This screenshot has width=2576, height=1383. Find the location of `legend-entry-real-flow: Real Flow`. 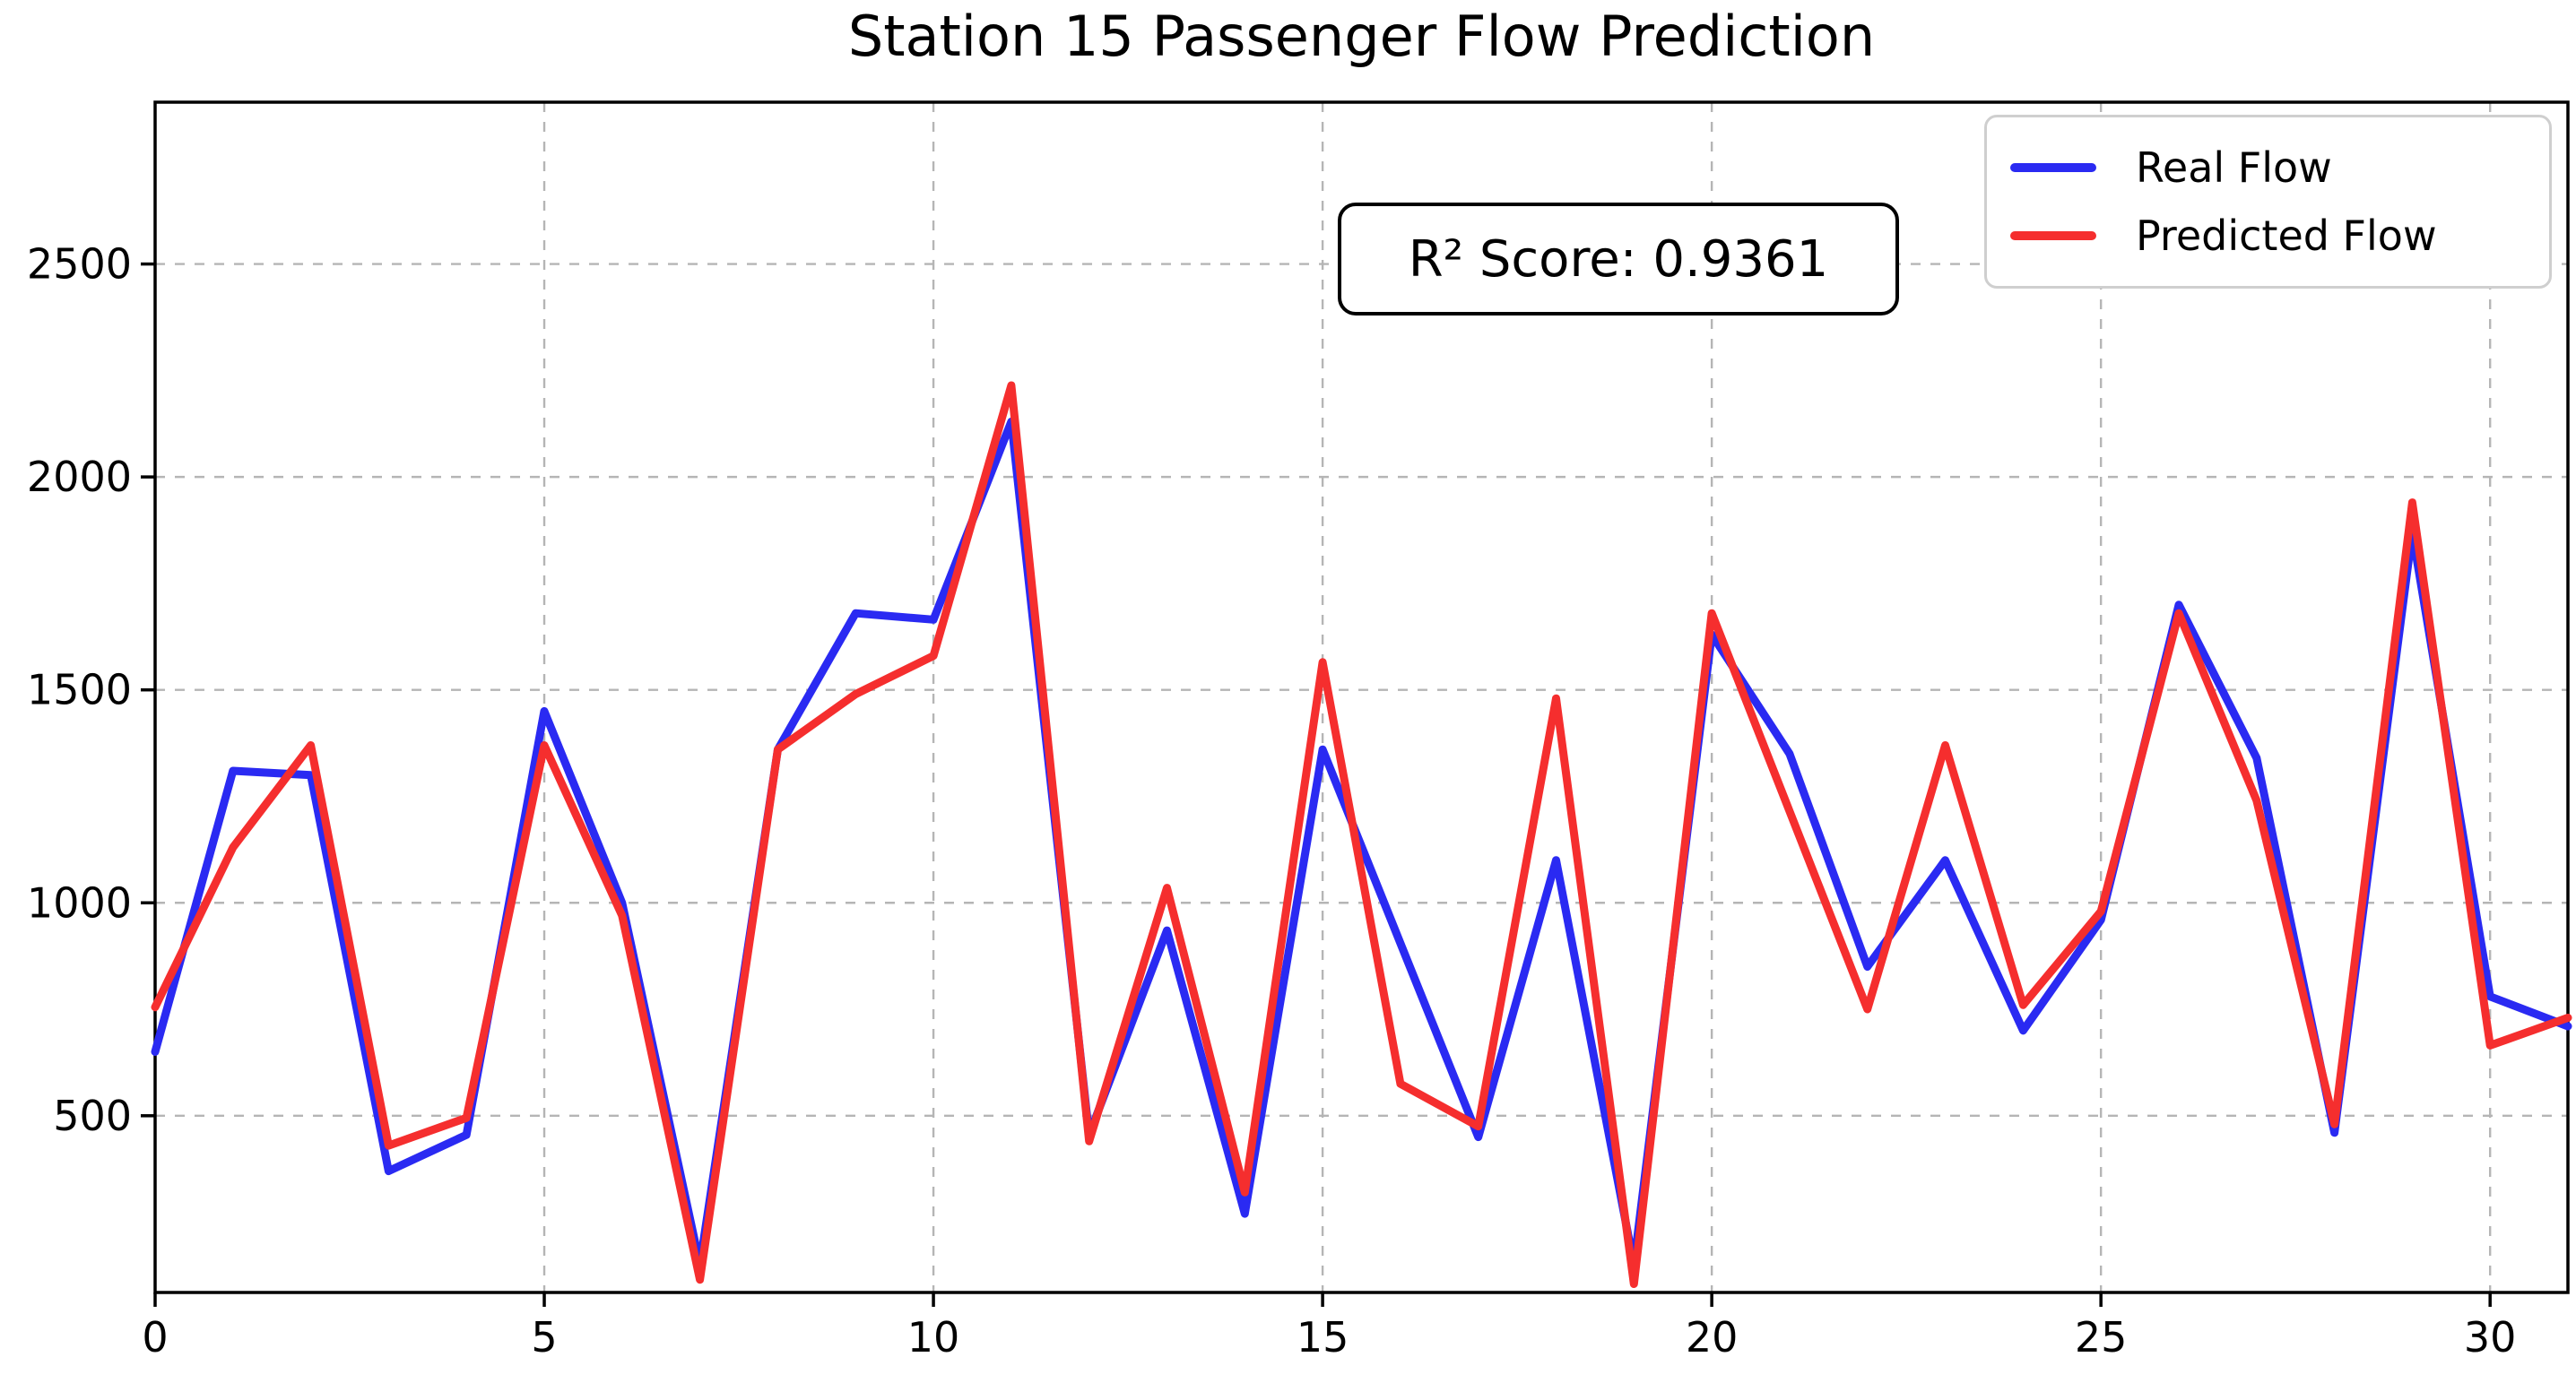

legend-entry-real-flow: Real Flow is located at coordinates (2268, 167).